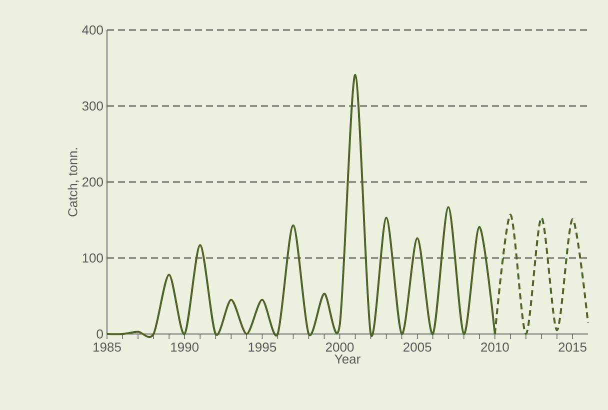  What do you see at coordinates (495, 347) in the screenshot?
I see `x-tick-label: 2010` at bounding box center [495, 347].